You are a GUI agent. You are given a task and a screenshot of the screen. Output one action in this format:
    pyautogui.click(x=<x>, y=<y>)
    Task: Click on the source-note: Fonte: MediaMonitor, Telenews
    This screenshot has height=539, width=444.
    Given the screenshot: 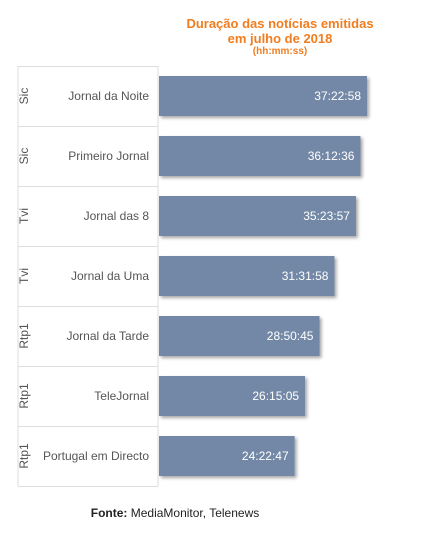 What is the action you would take?
    pyautogui.click(x=175, y=513)
    